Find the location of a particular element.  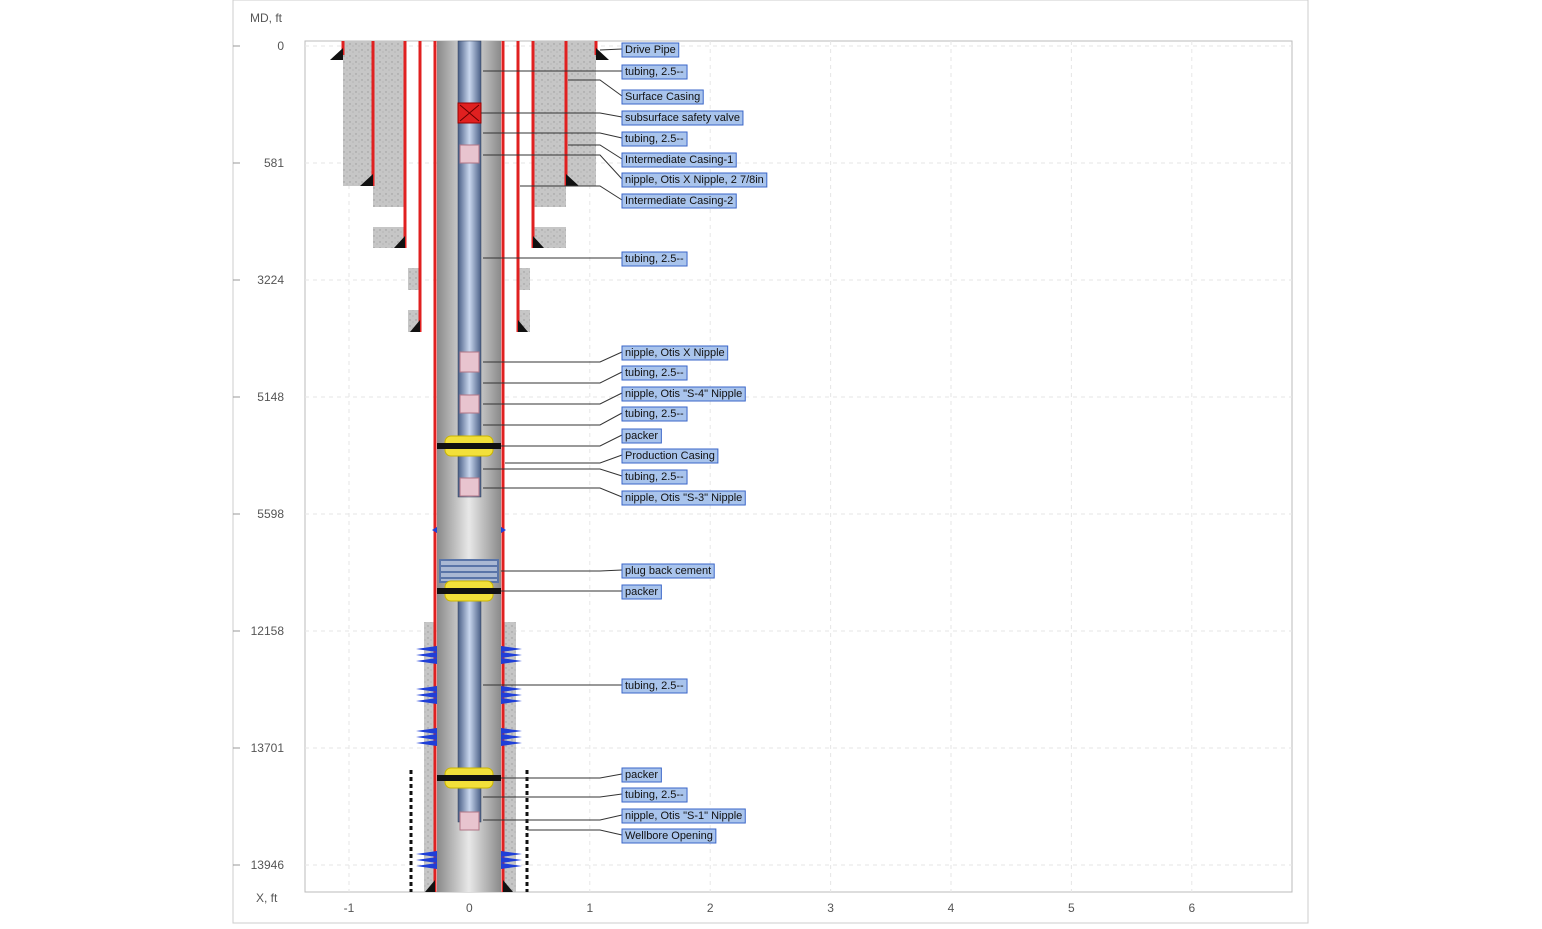

y-tick-label: 12158 is located at coordinates (268, 631).